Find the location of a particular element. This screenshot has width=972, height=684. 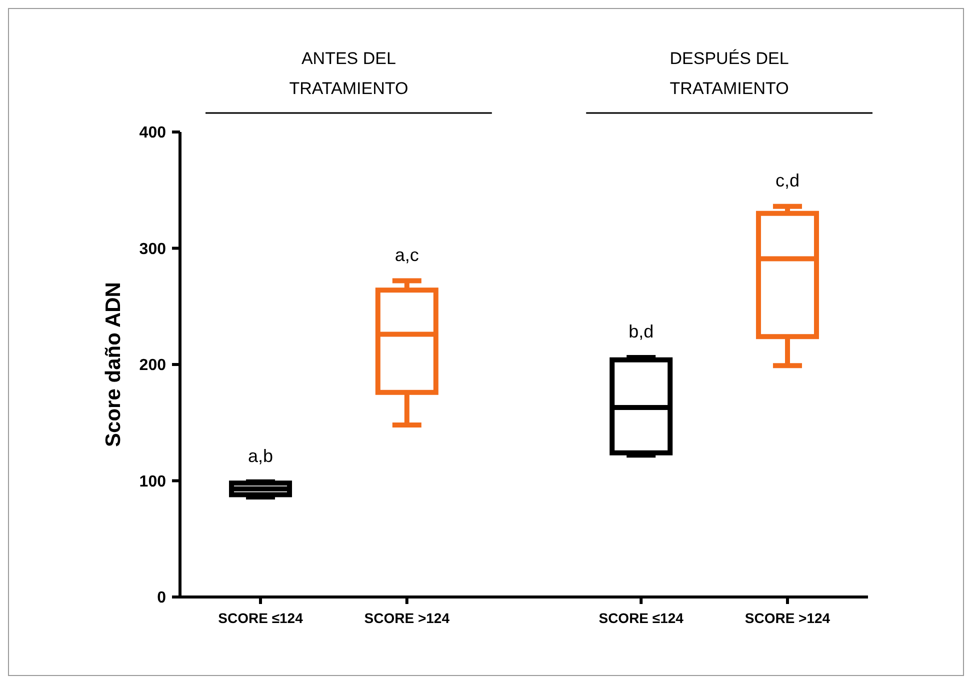

annotation: b,d is located at coordinates (641, 332).